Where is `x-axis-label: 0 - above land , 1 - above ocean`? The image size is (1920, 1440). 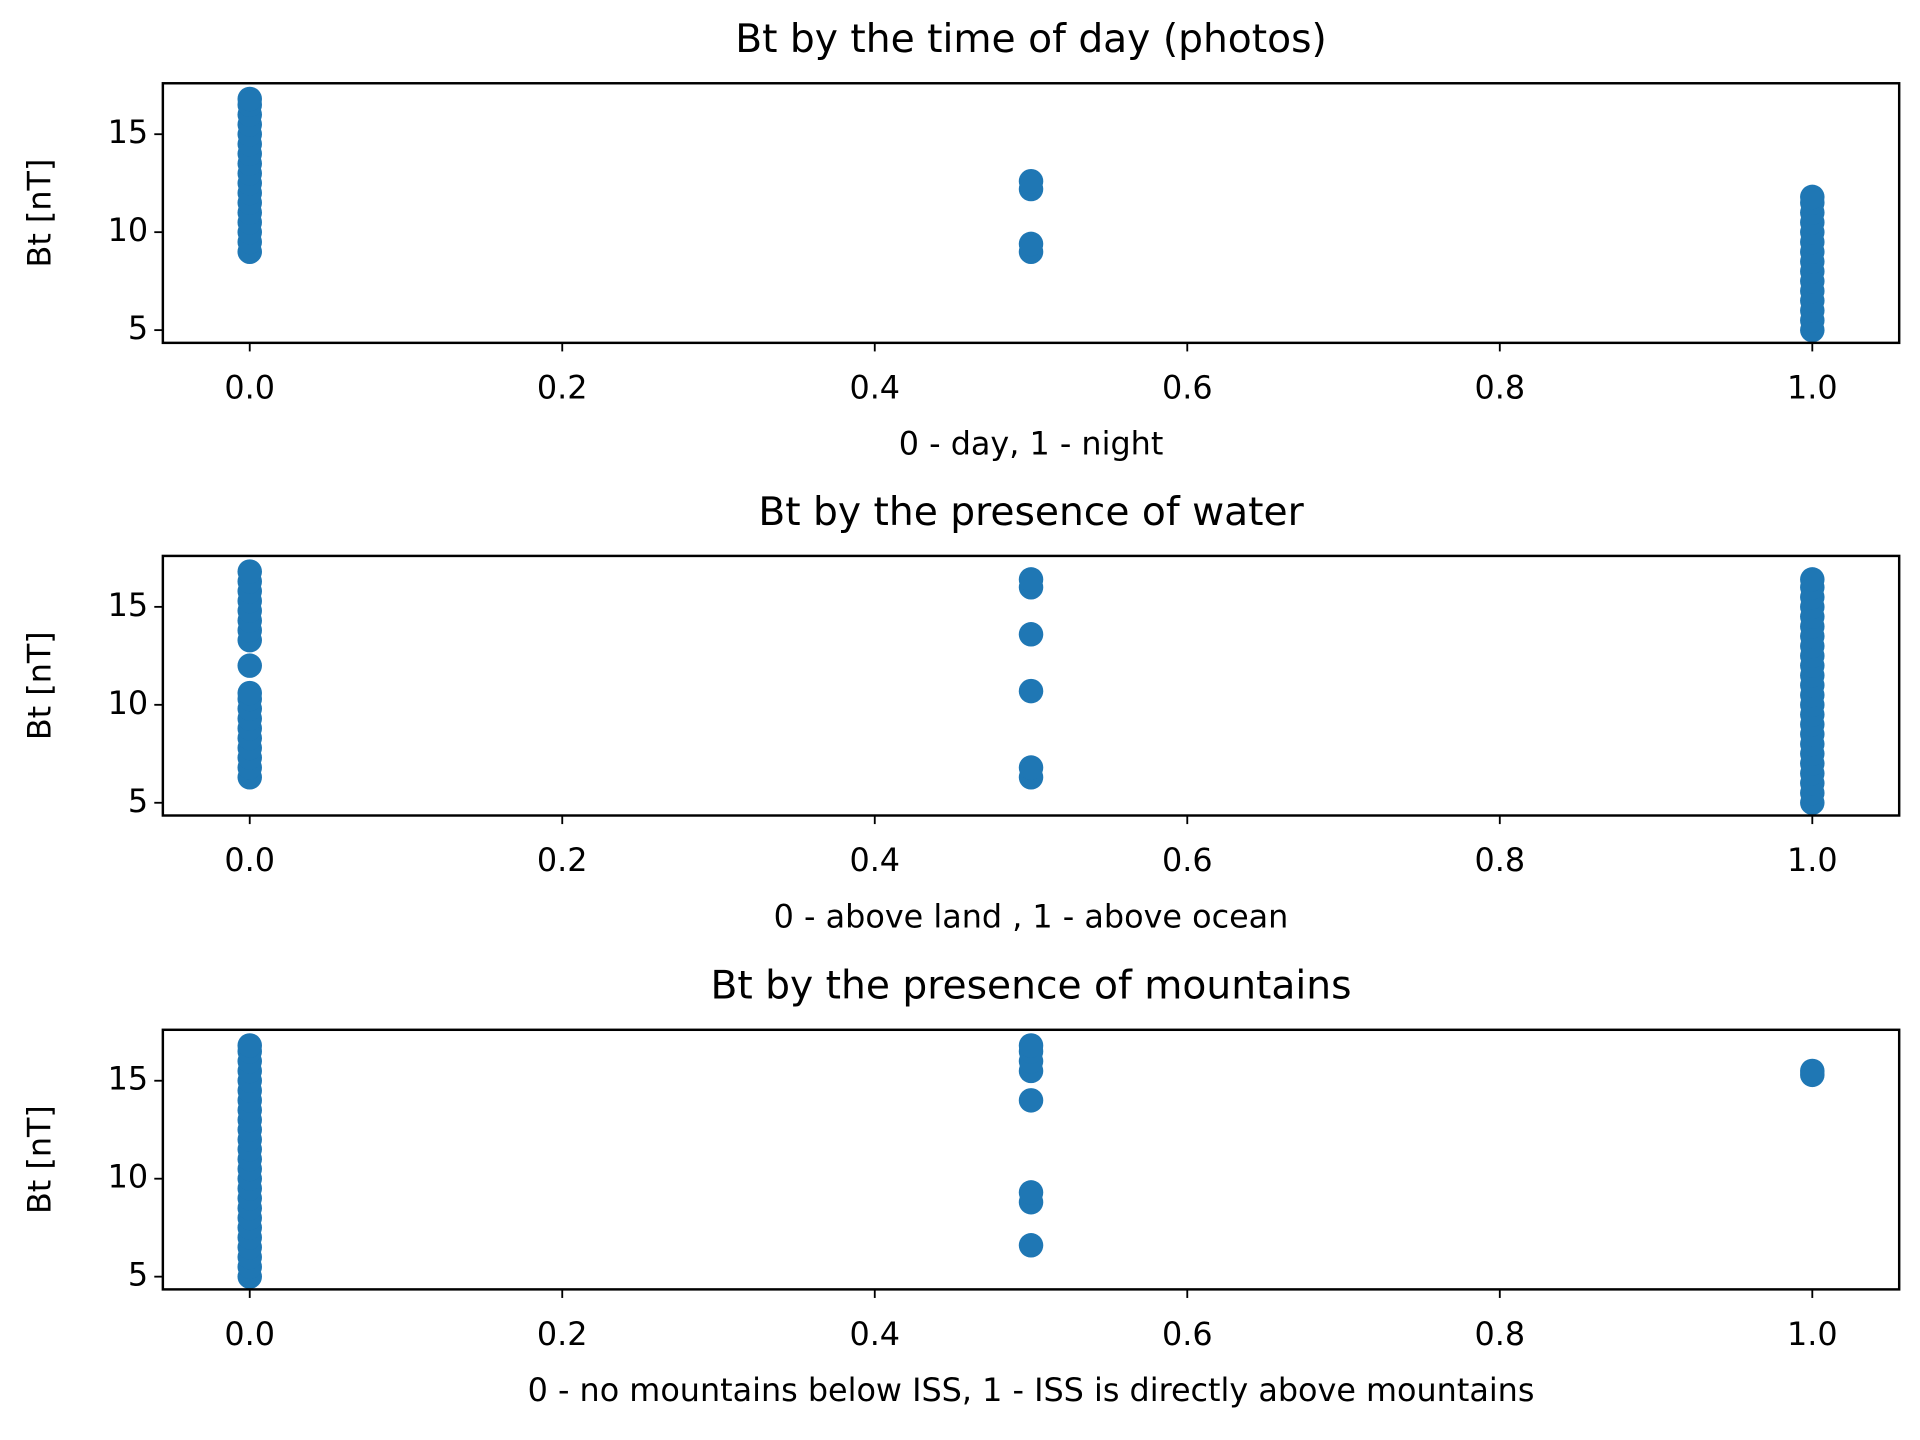
x-axis-label: 0 - above land , 1 - above ocean is located at coordinates (1031, 916).